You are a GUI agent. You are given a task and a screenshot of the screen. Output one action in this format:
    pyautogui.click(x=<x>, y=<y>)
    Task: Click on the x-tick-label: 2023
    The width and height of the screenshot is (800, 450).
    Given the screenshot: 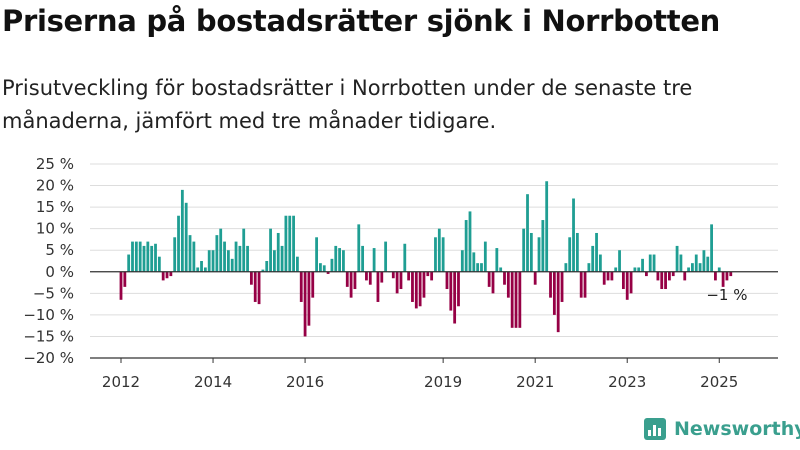 What is the action you would take?
    pyautogui.click(x=627, y=382)
    